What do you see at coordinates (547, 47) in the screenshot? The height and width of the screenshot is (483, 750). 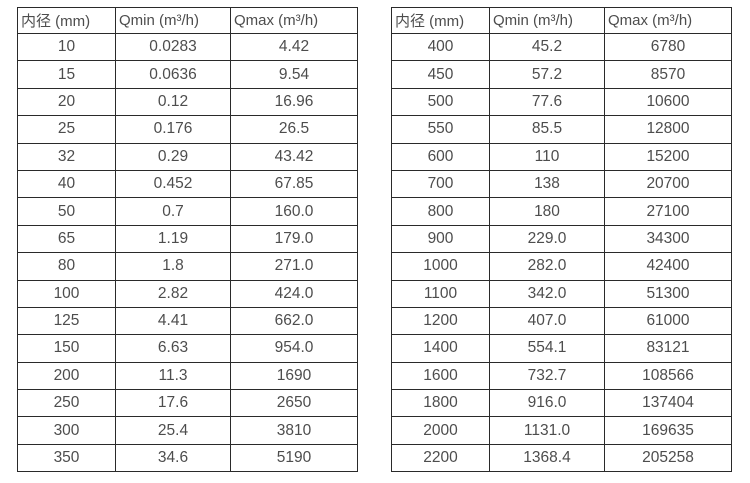 I see `cell: 45.2` at bounding box center [547, 47].